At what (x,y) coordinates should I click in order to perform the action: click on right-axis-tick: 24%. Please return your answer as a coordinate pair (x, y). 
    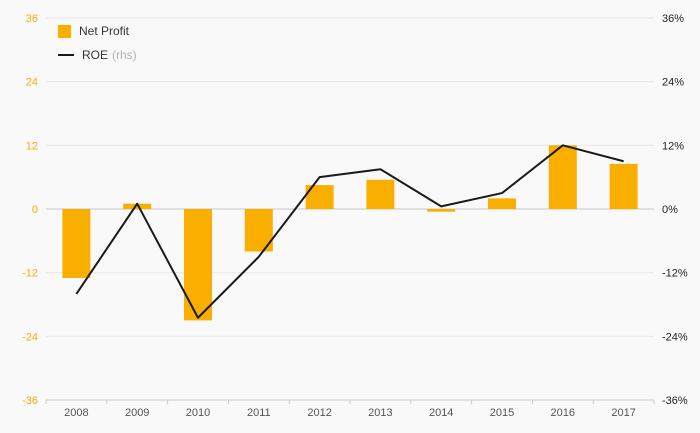
    Looking at the image, I should click on (673, 83).